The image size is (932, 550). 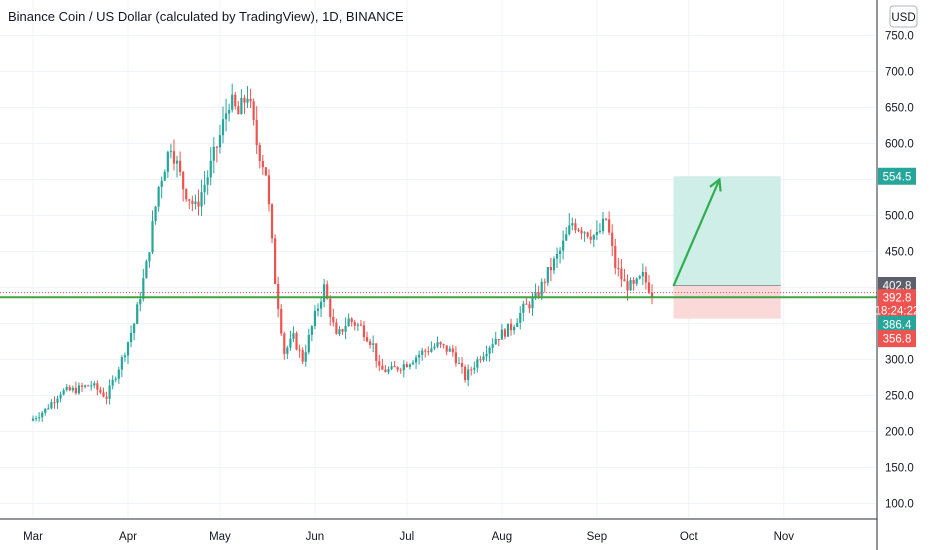 I want to click on price-tag-countdown: 18:24:22, so click(x=897, y=312).